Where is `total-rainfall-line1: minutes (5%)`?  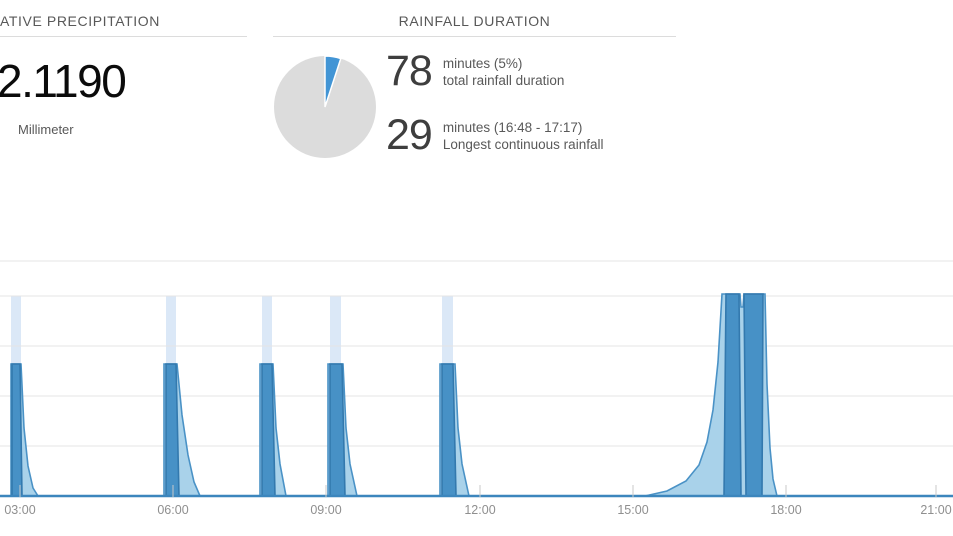 total-rainfall-line1: minutes (5%) is located at coordinates (482, 63).